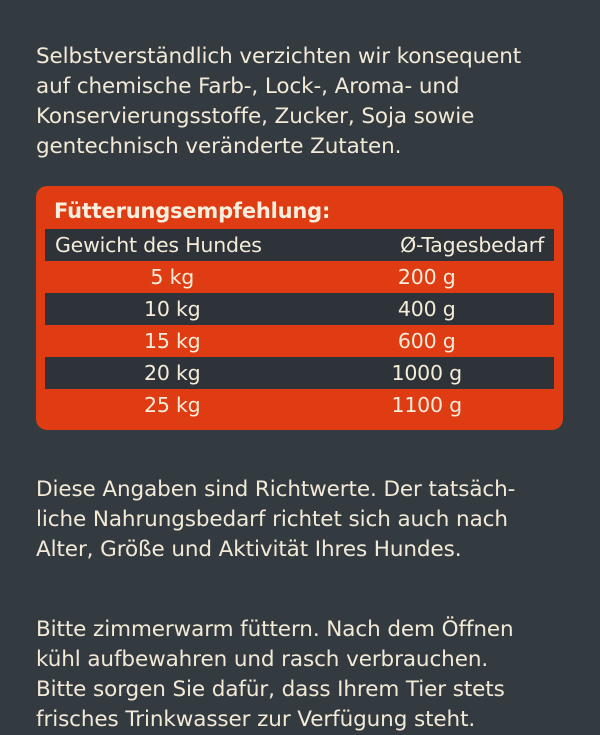 This screenshot has width=600, height=735. What do you see at coordinates (472, 244) in the screenshot?
I see `column-header-daily-amount: Ø-Tagesbedarf` at bounding box center [472, 244].